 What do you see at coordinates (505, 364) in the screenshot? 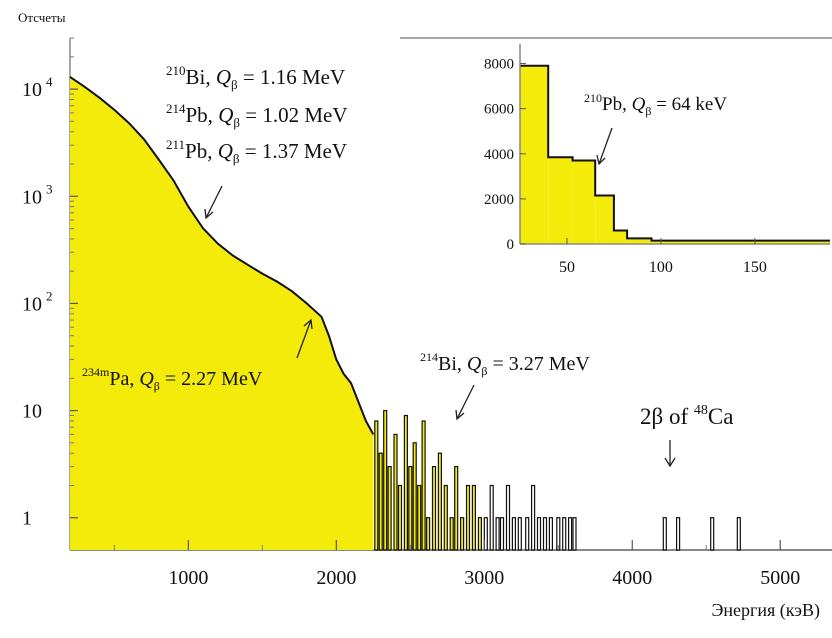
I see `annotation-bi214: 214Bi, Qβ = 3.27 MeV` at bounding box center [505, 364].